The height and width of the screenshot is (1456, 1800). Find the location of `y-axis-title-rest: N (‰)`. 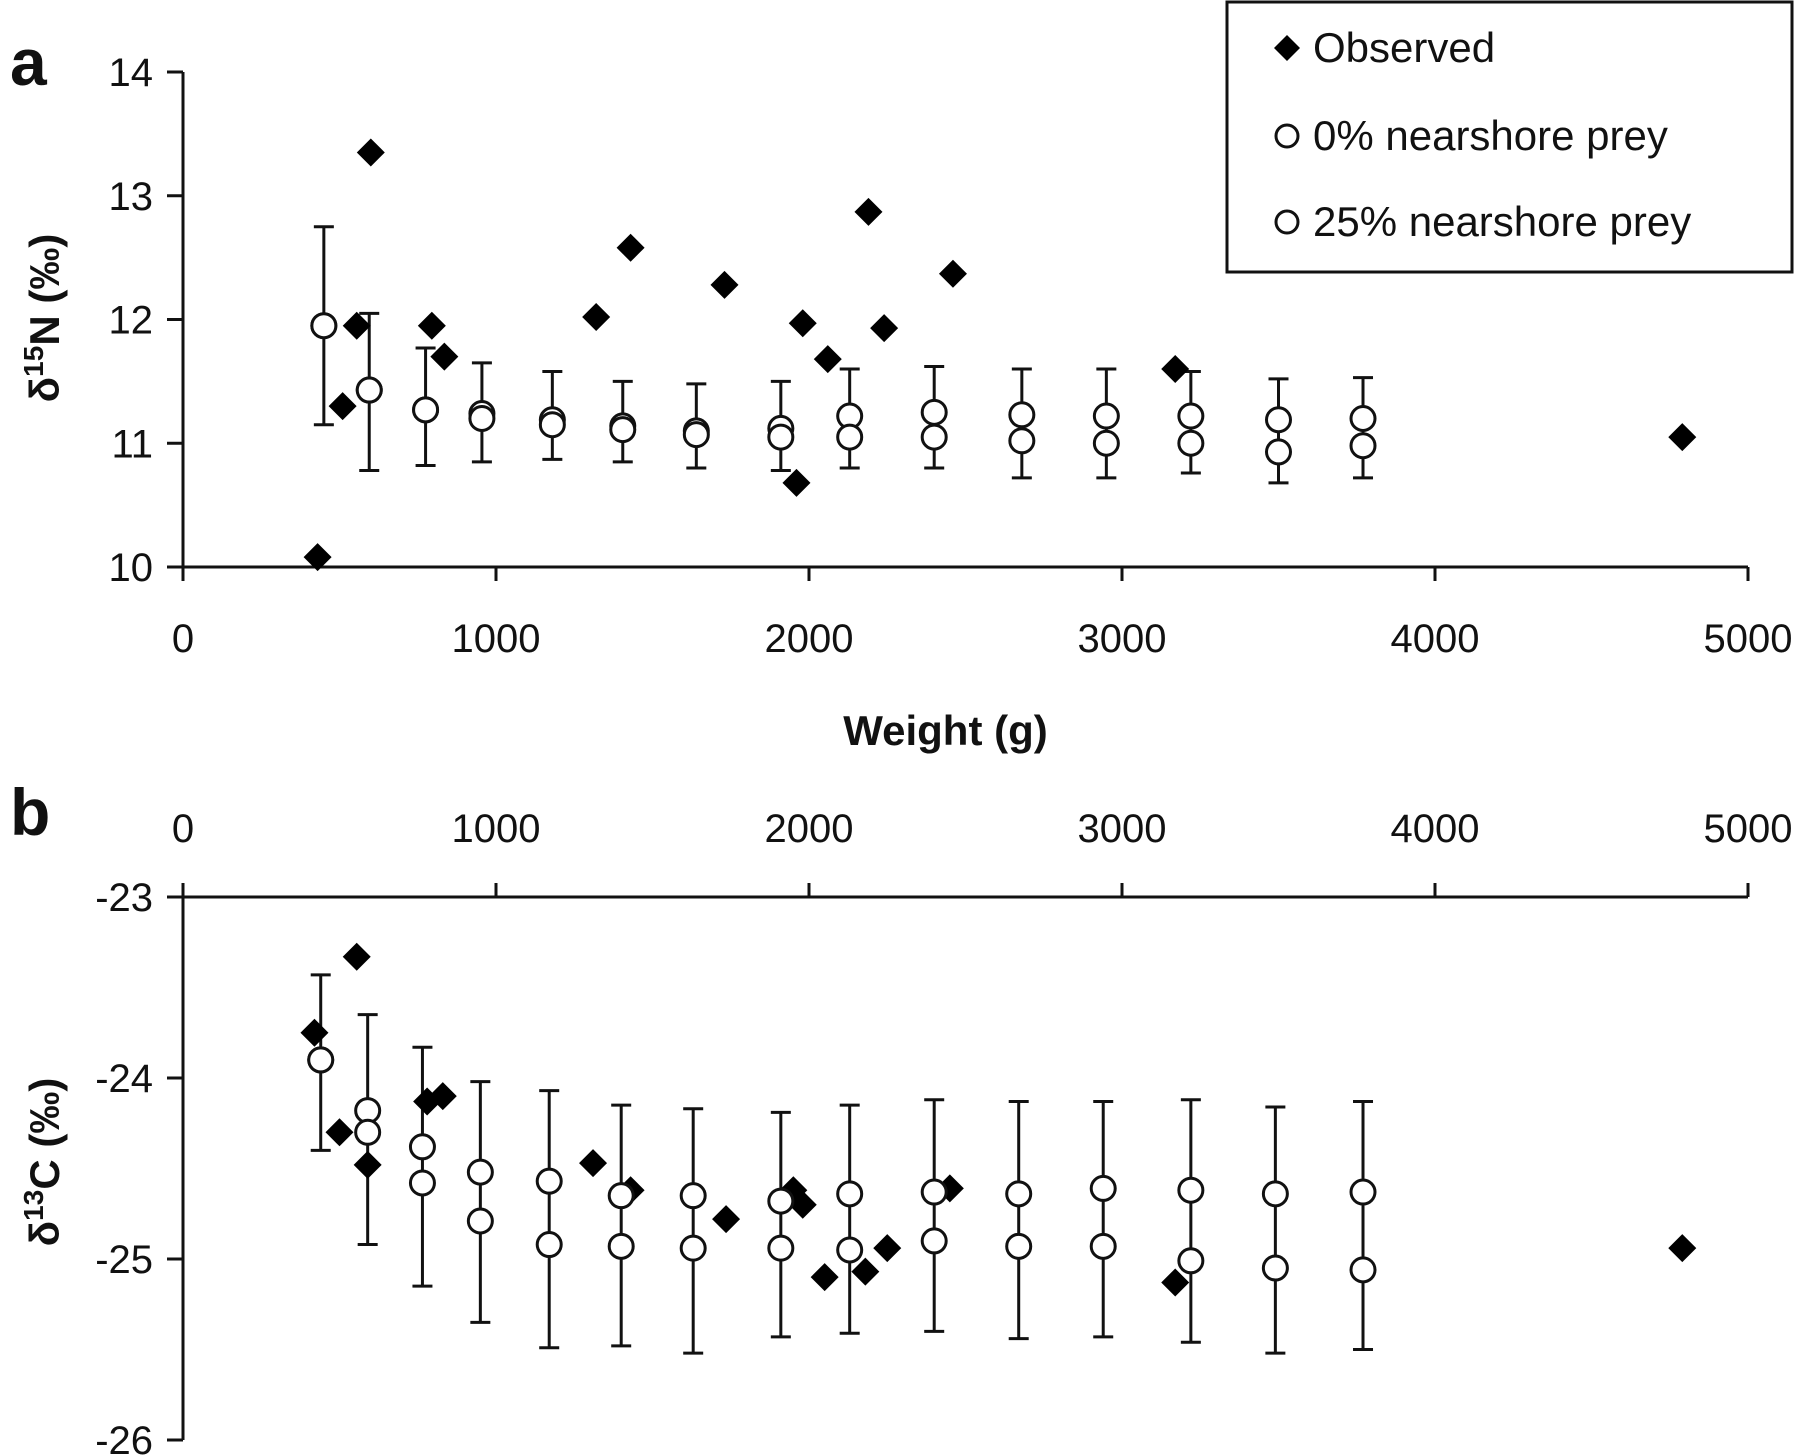

y-axis-title-rest: N (‰) is located at coordinates (44, 290).